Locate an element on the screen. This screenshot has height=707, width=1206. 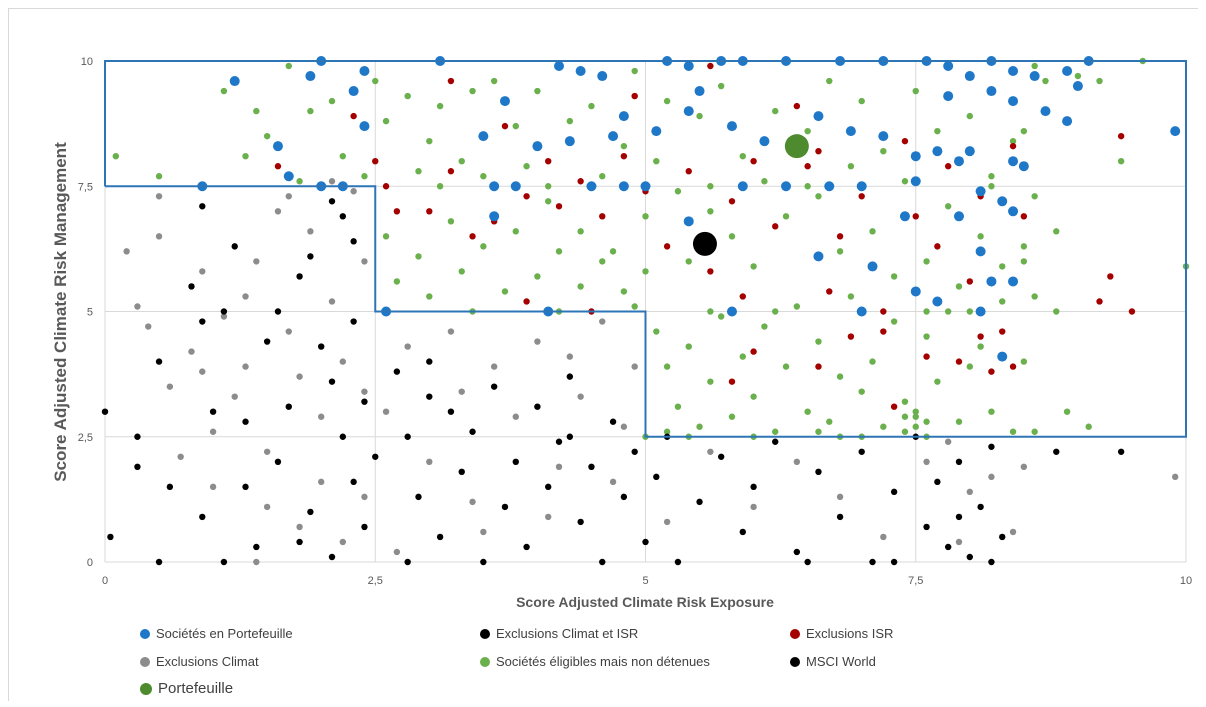
y-tick-label: 7,5 is located at coordinates (85, 187).